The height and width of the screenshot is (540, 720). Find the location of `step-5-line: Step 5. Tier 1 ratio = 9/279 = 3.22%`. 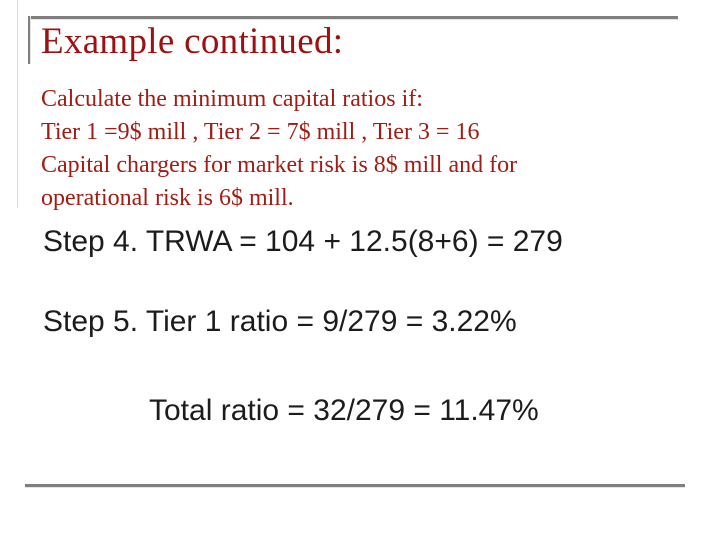

step-5-line: Step 5. Tier 1 ratio = 9/279 = 3.22% is located at coordinates (280, 321).